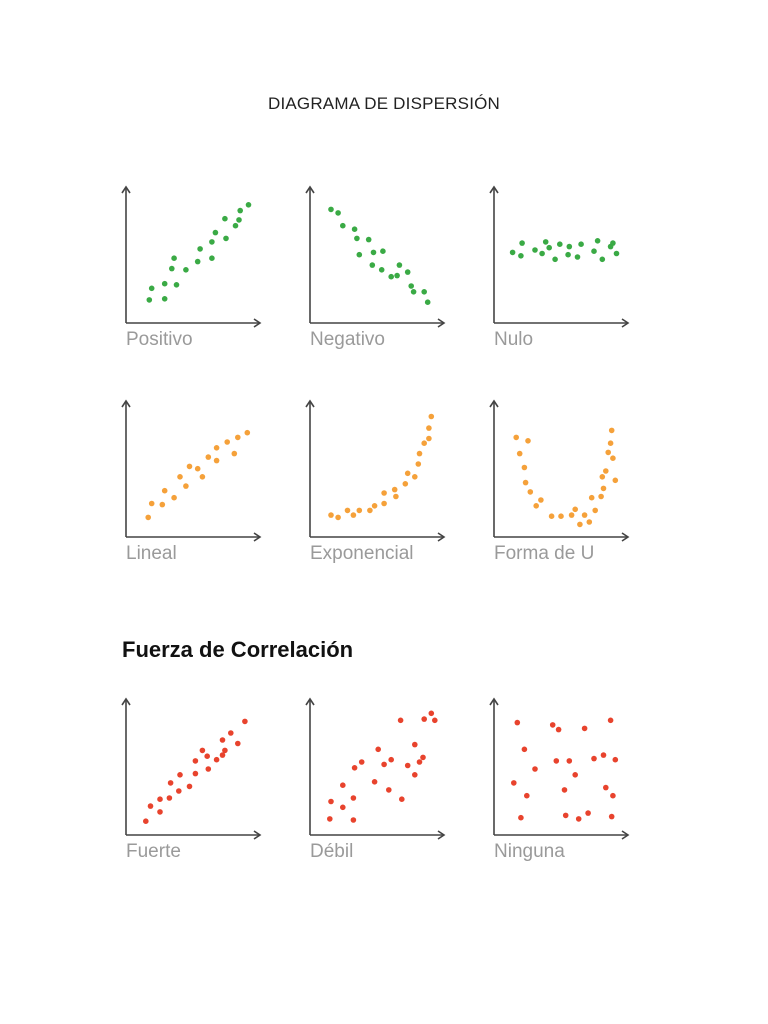  I want to click on panel-fuerte: Fuerte, so click(197, 779).